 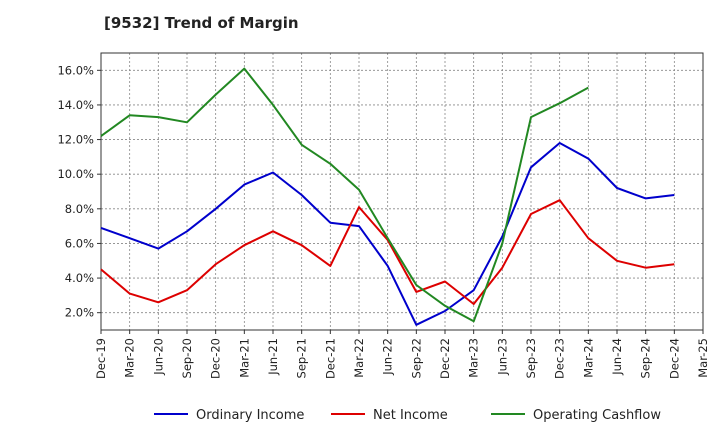 What do you see at coordinates (388, 357) in the screenshot?
I see `x-tick-label: Jun-22` at bounding box center [388, 357].